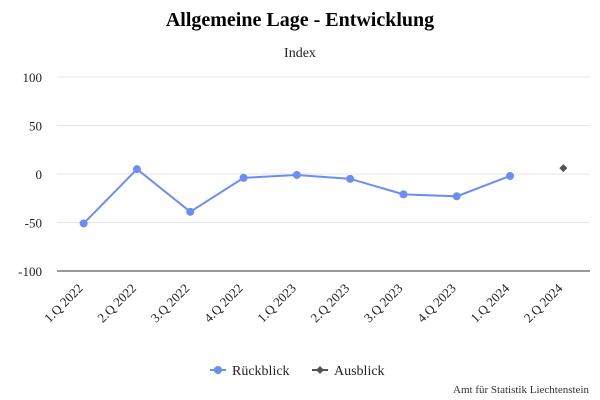  Describe the element at coordinates (543, 302) in the screenshot. I see `x-tick-label: 2.Q 2024` at that location.